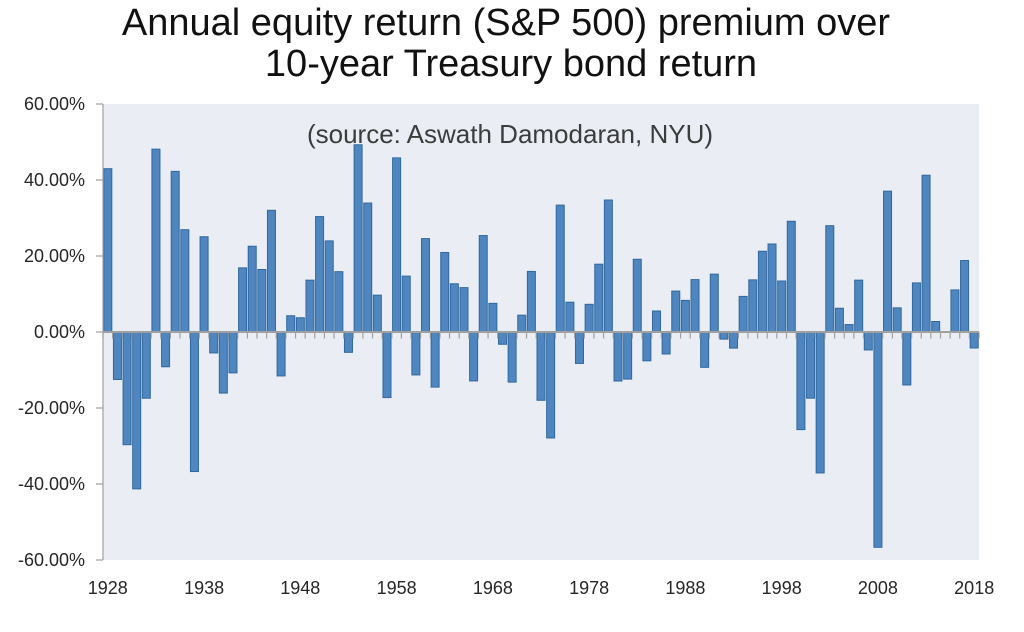 Image resolution: width=1024 pixels, height=632 pixels. What do you see at coordinates (974, 588) in the screenshot?
I see `svg-text: 2018` at bounding box center [974, 588].